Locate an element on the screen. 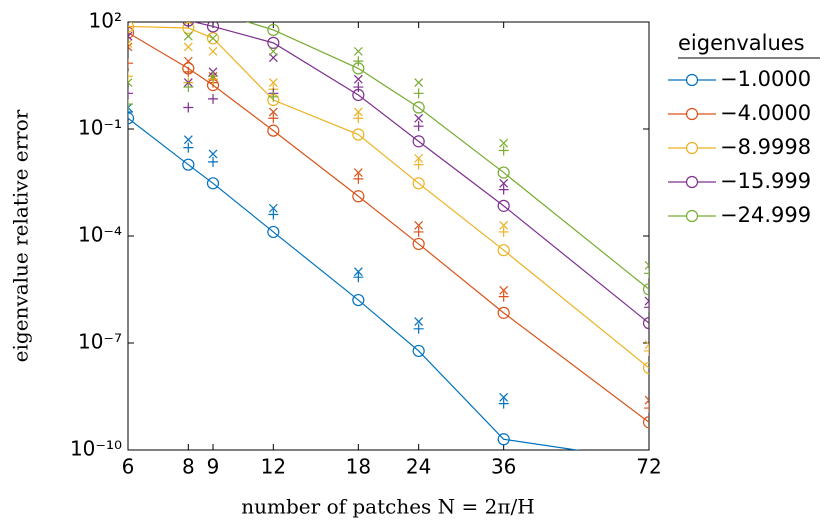 This screenshot has height=532, width=832. legend-label: −4.0000 is located at coordinates (765, 113).